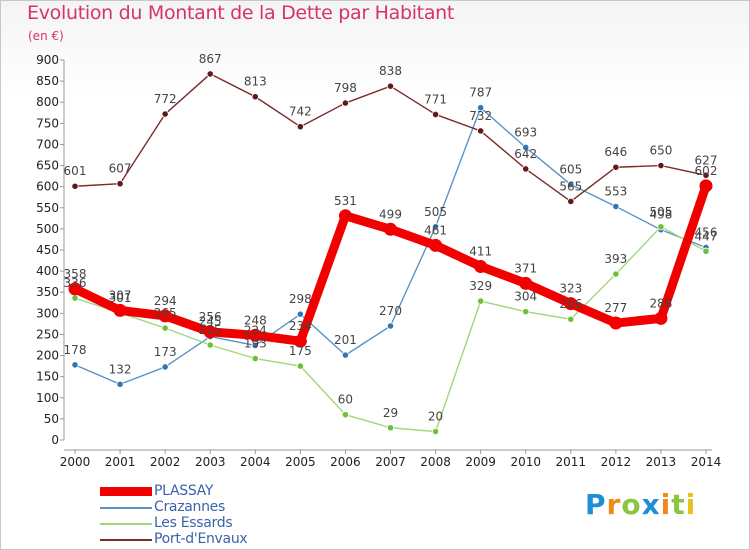 This screenshot has height=550, width=750. Describe the element at coordinates (210, 462) in the screenshot. I see `x-tick-label: 2003` at that location.